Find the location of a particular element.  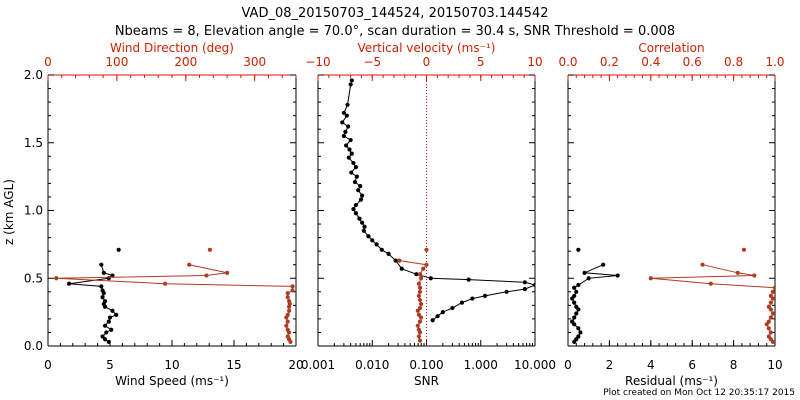

top-x-tick-label: 5 is located at coordinates (481, 62).